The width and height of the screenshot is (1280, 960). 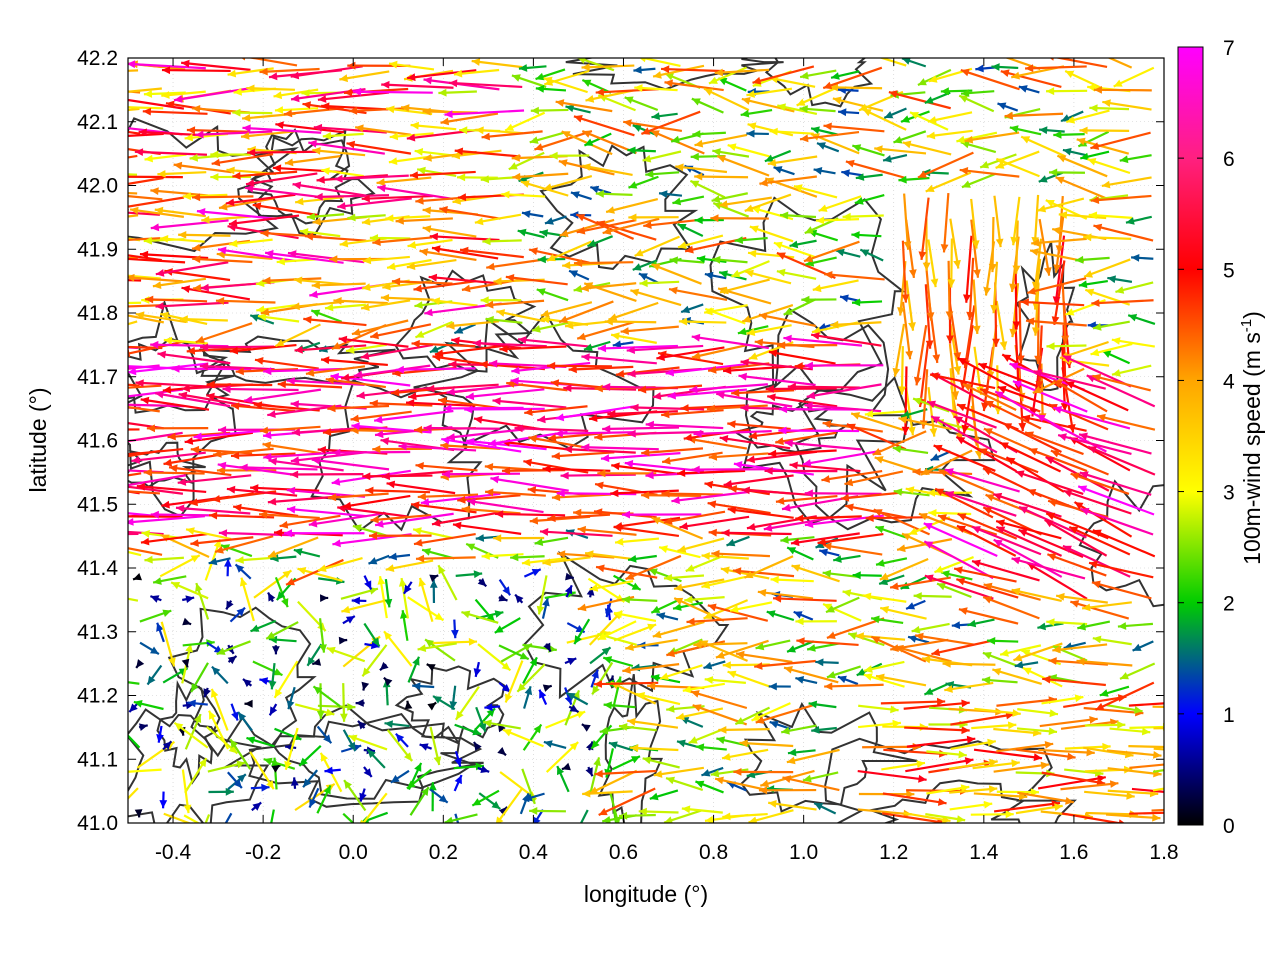 I want to click on y-tick-label: 41.6, so click(x=97, y=441).